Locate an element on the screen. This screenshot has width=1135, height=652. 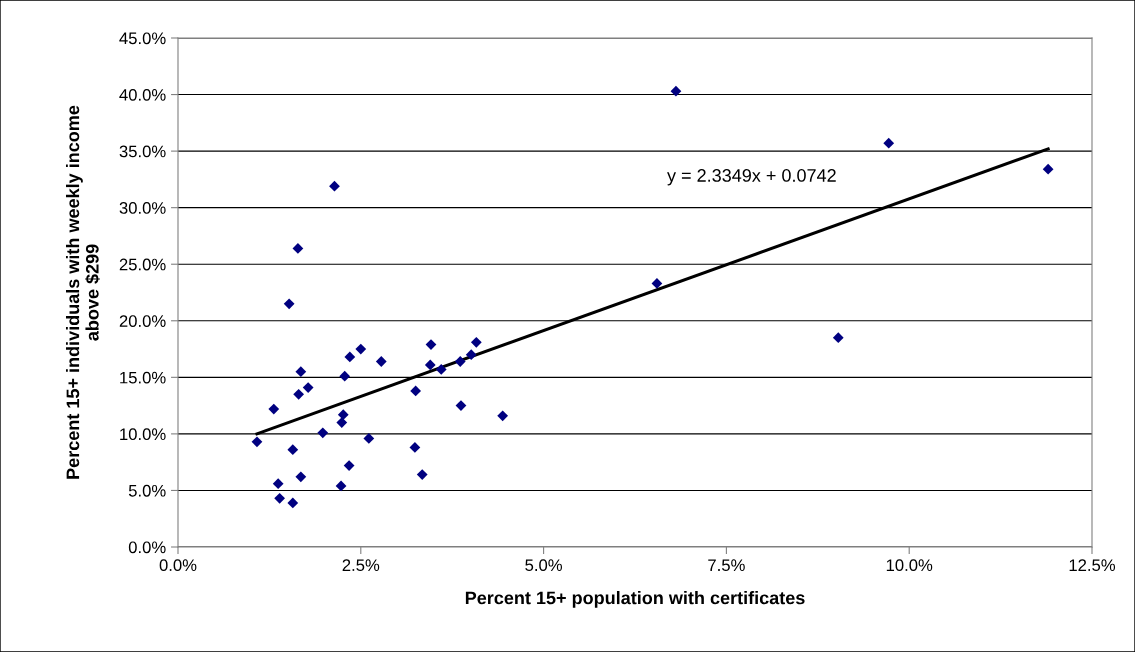
y-tick-label: 0.0% is located at coordinates (147, 547).